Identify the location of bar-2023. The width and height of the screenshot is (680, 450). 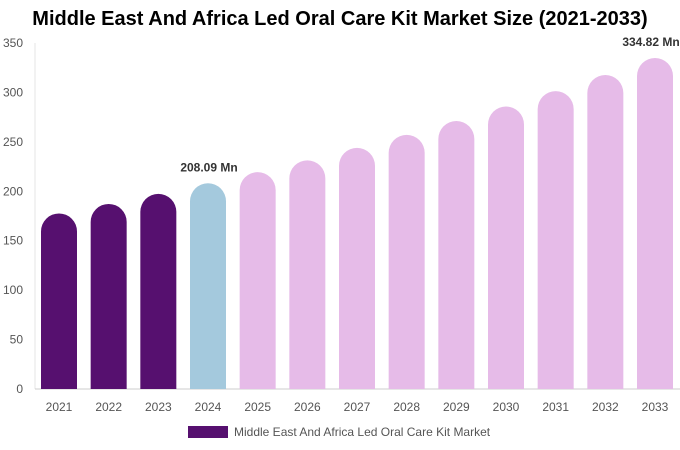
(158, 291).